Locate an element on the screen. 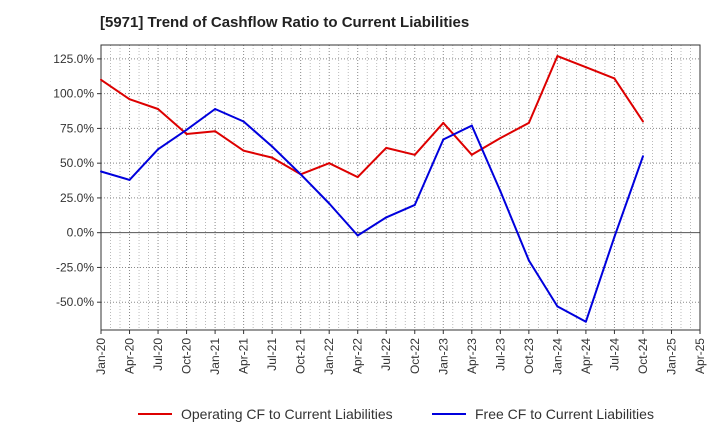 The width and height of the screenshot is (720, 440). x-tick-label: Oct-20 is located at coordinates (187, 356).